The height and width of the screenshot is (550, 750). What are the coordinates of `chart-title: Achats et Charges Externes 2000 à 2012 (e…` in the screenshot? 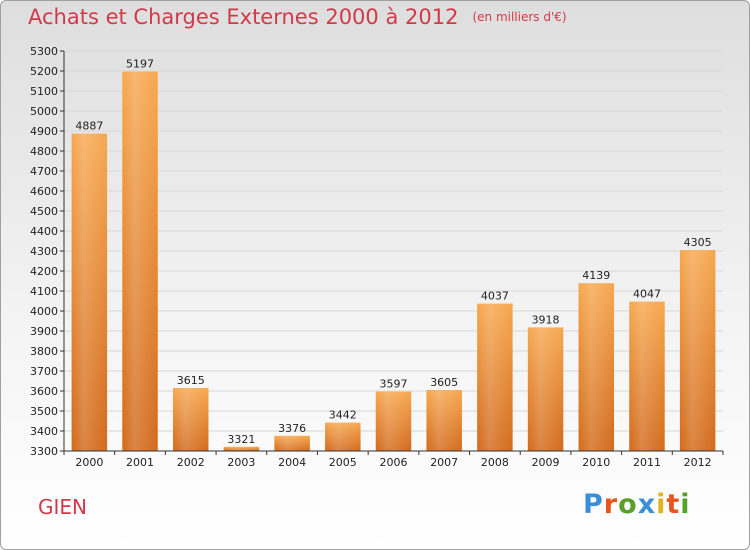 It's located at (297, 17).